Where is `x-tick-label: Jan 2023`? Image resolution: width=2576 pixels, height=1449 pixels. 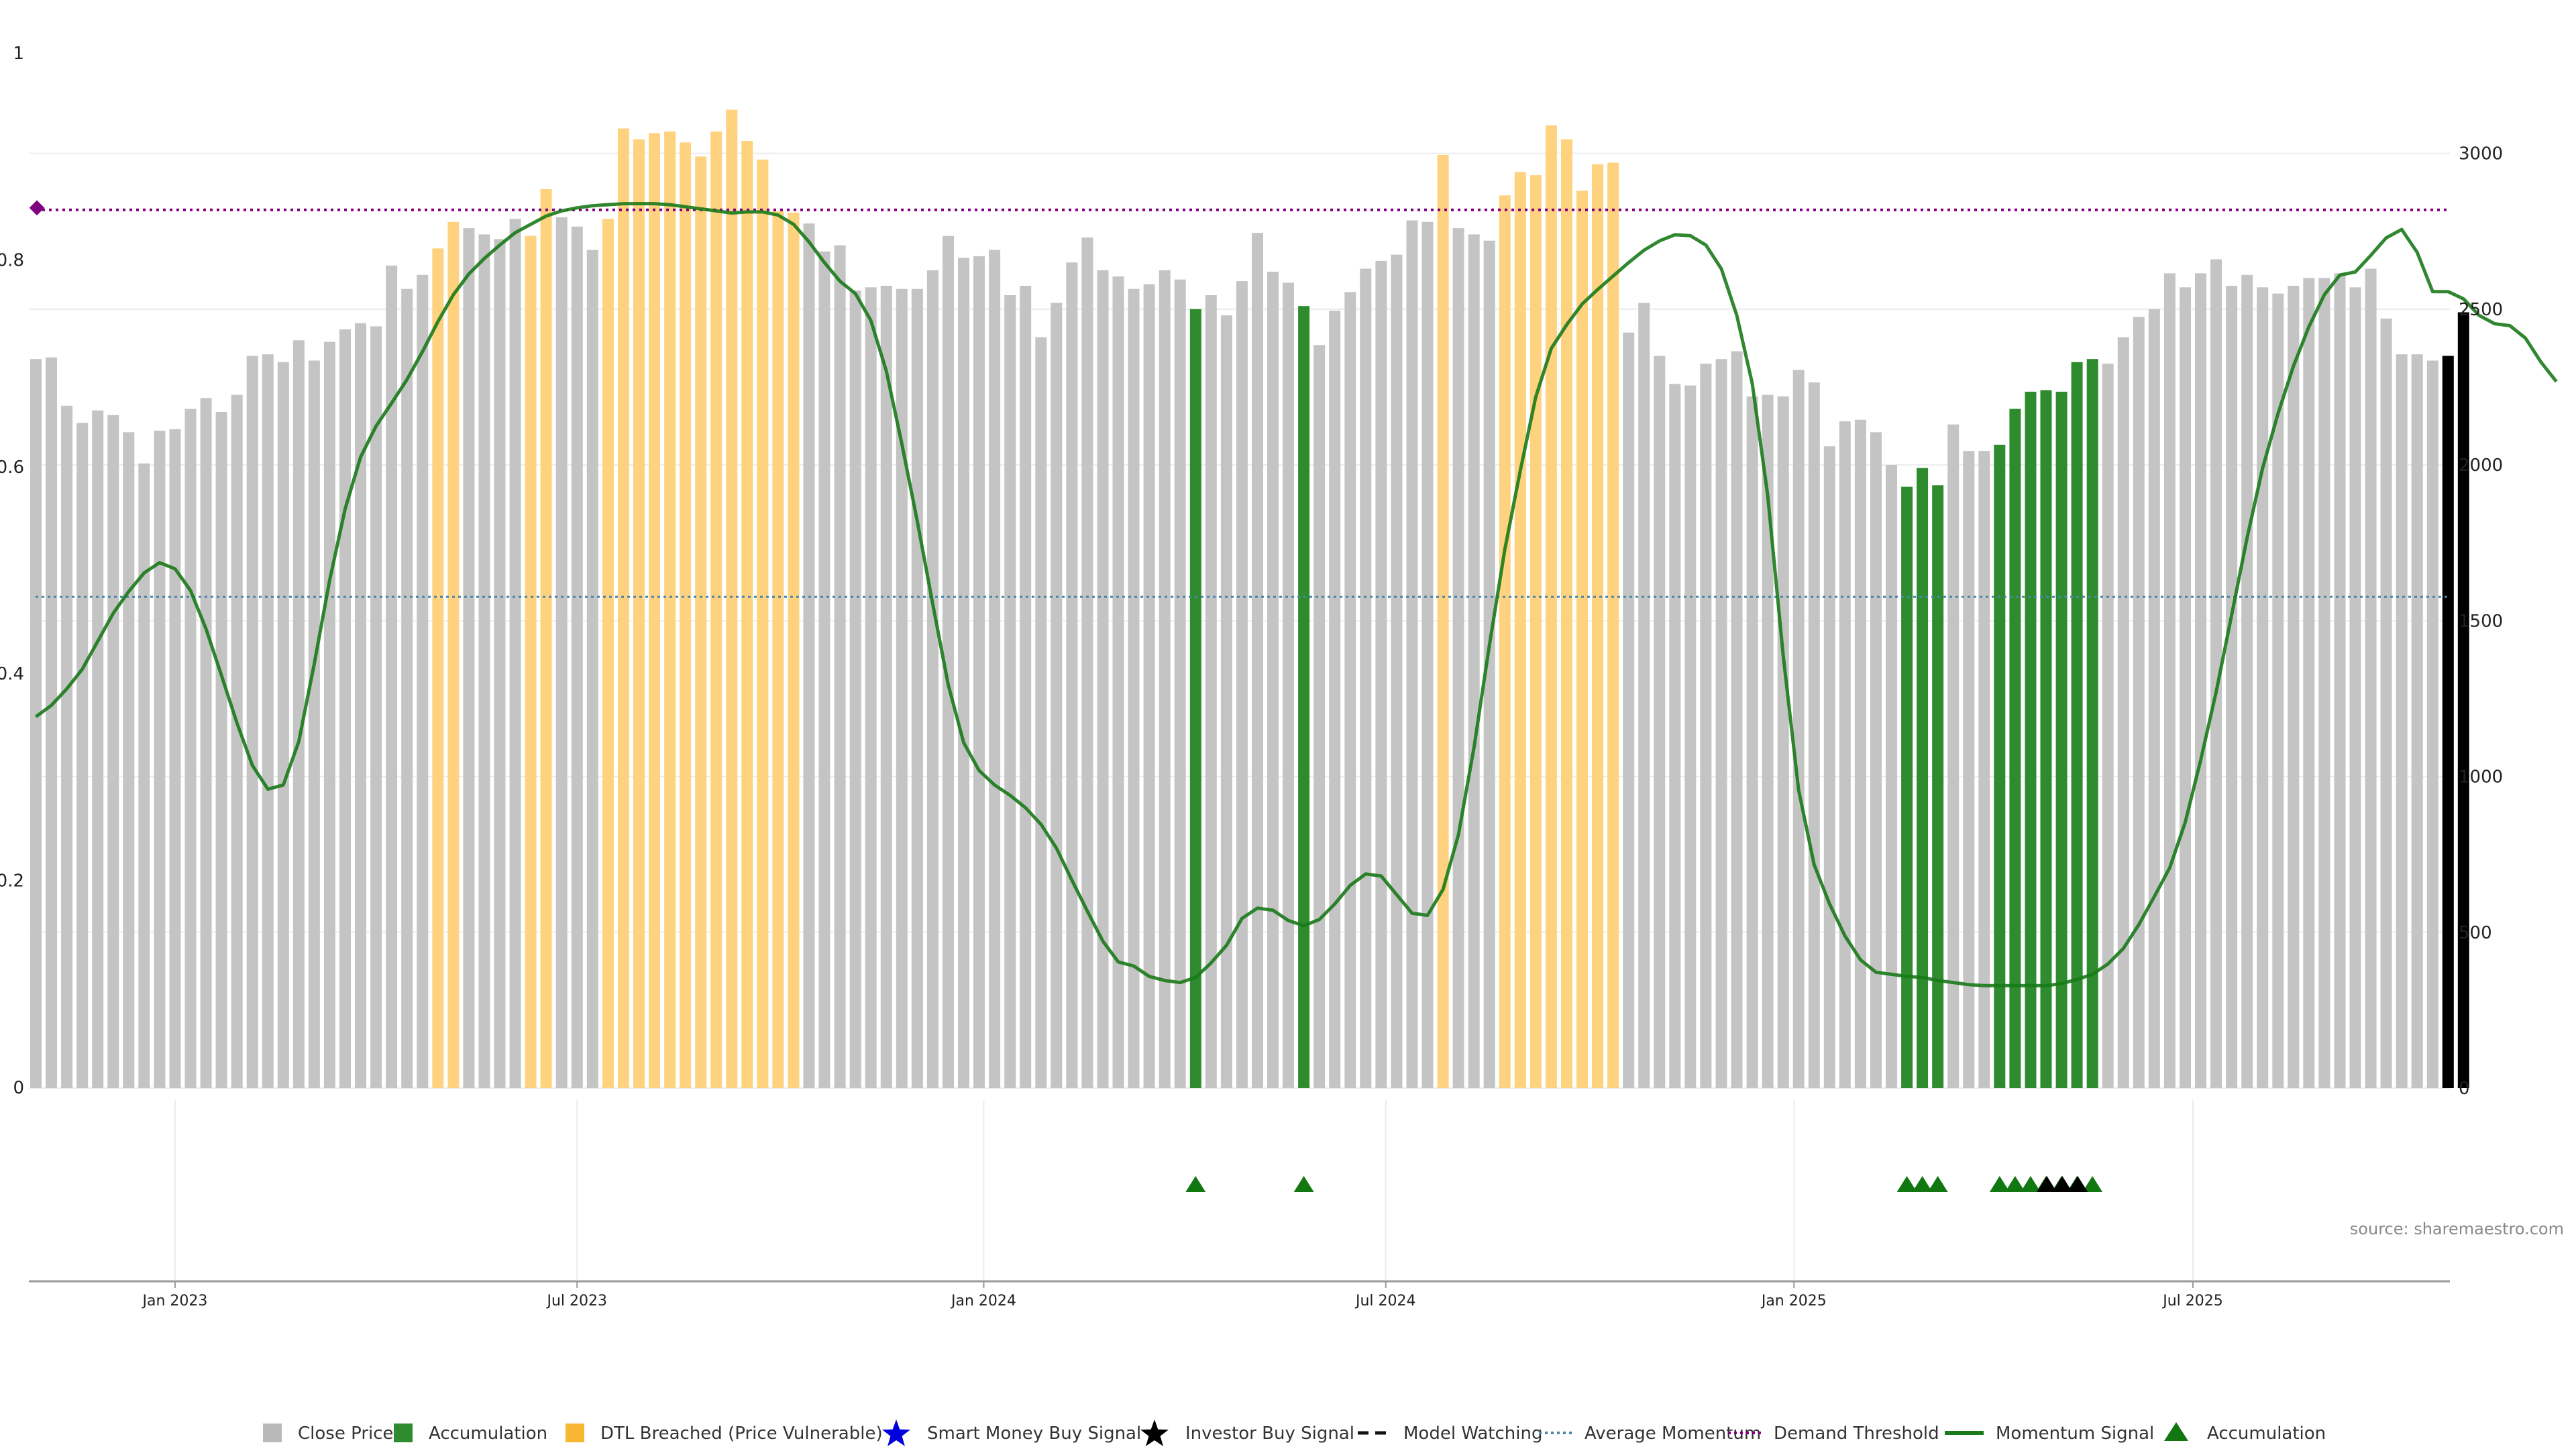 x-tick-label: Jan 2023 is located at coordinates (174, 1301).